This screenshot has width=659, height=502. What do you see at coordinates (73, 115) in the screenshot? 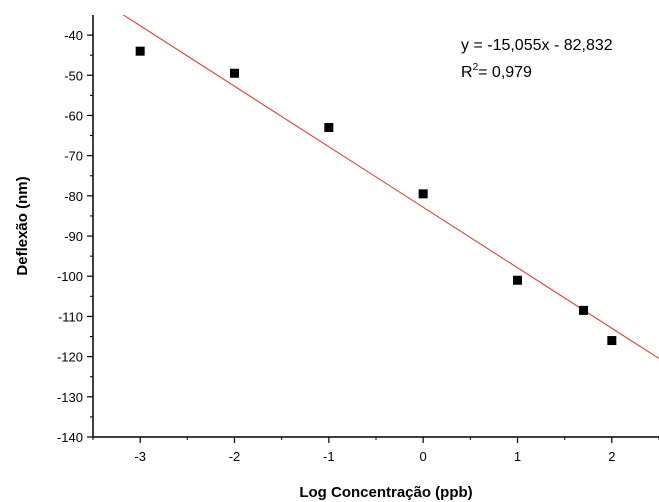
I see `y-tick-label: -60` at bounding box center [73, 115].